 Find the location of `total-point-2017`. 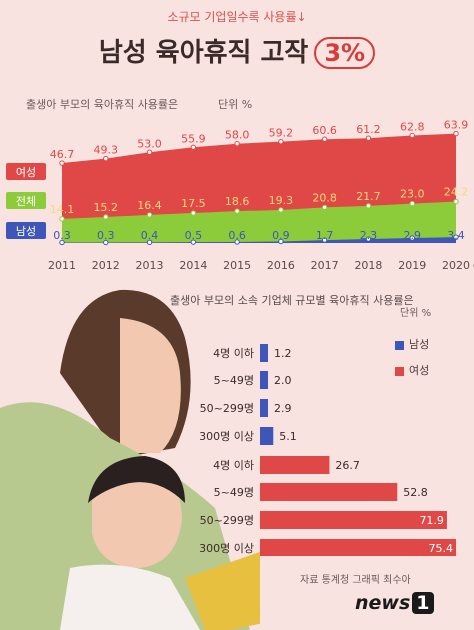

total-point-2017 is located at coordinates (324, 207).